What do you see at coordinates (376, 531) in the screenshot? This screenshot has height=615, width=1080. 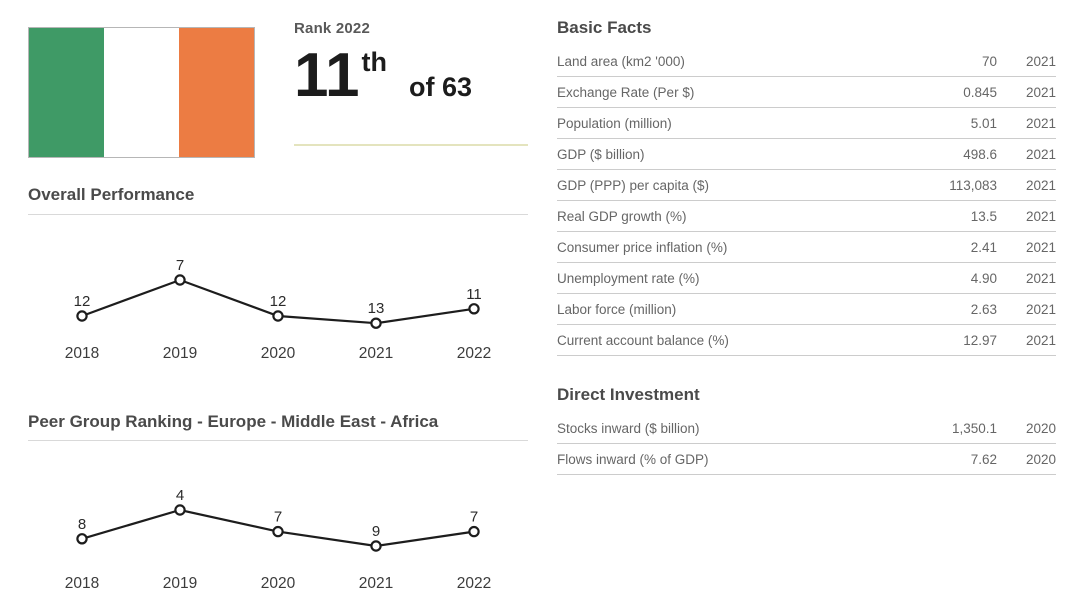 I see `data-point-label: 9` at bounding box center [376, 531].